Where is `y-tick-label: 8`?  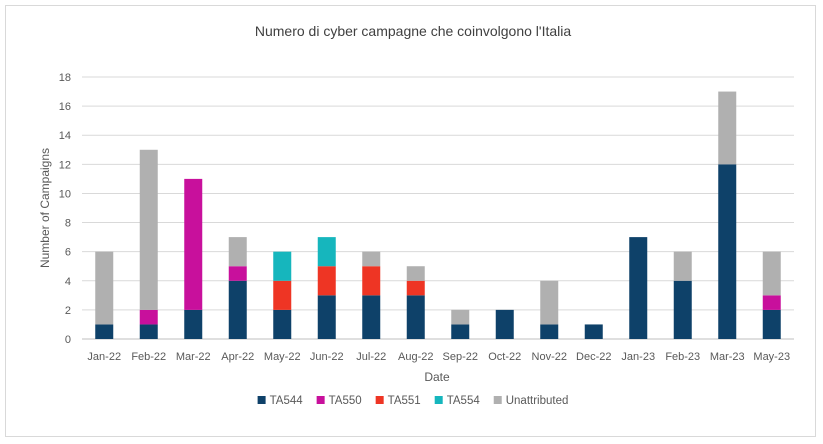 y-tick-label: 8 is located at coordinates (68, 224).